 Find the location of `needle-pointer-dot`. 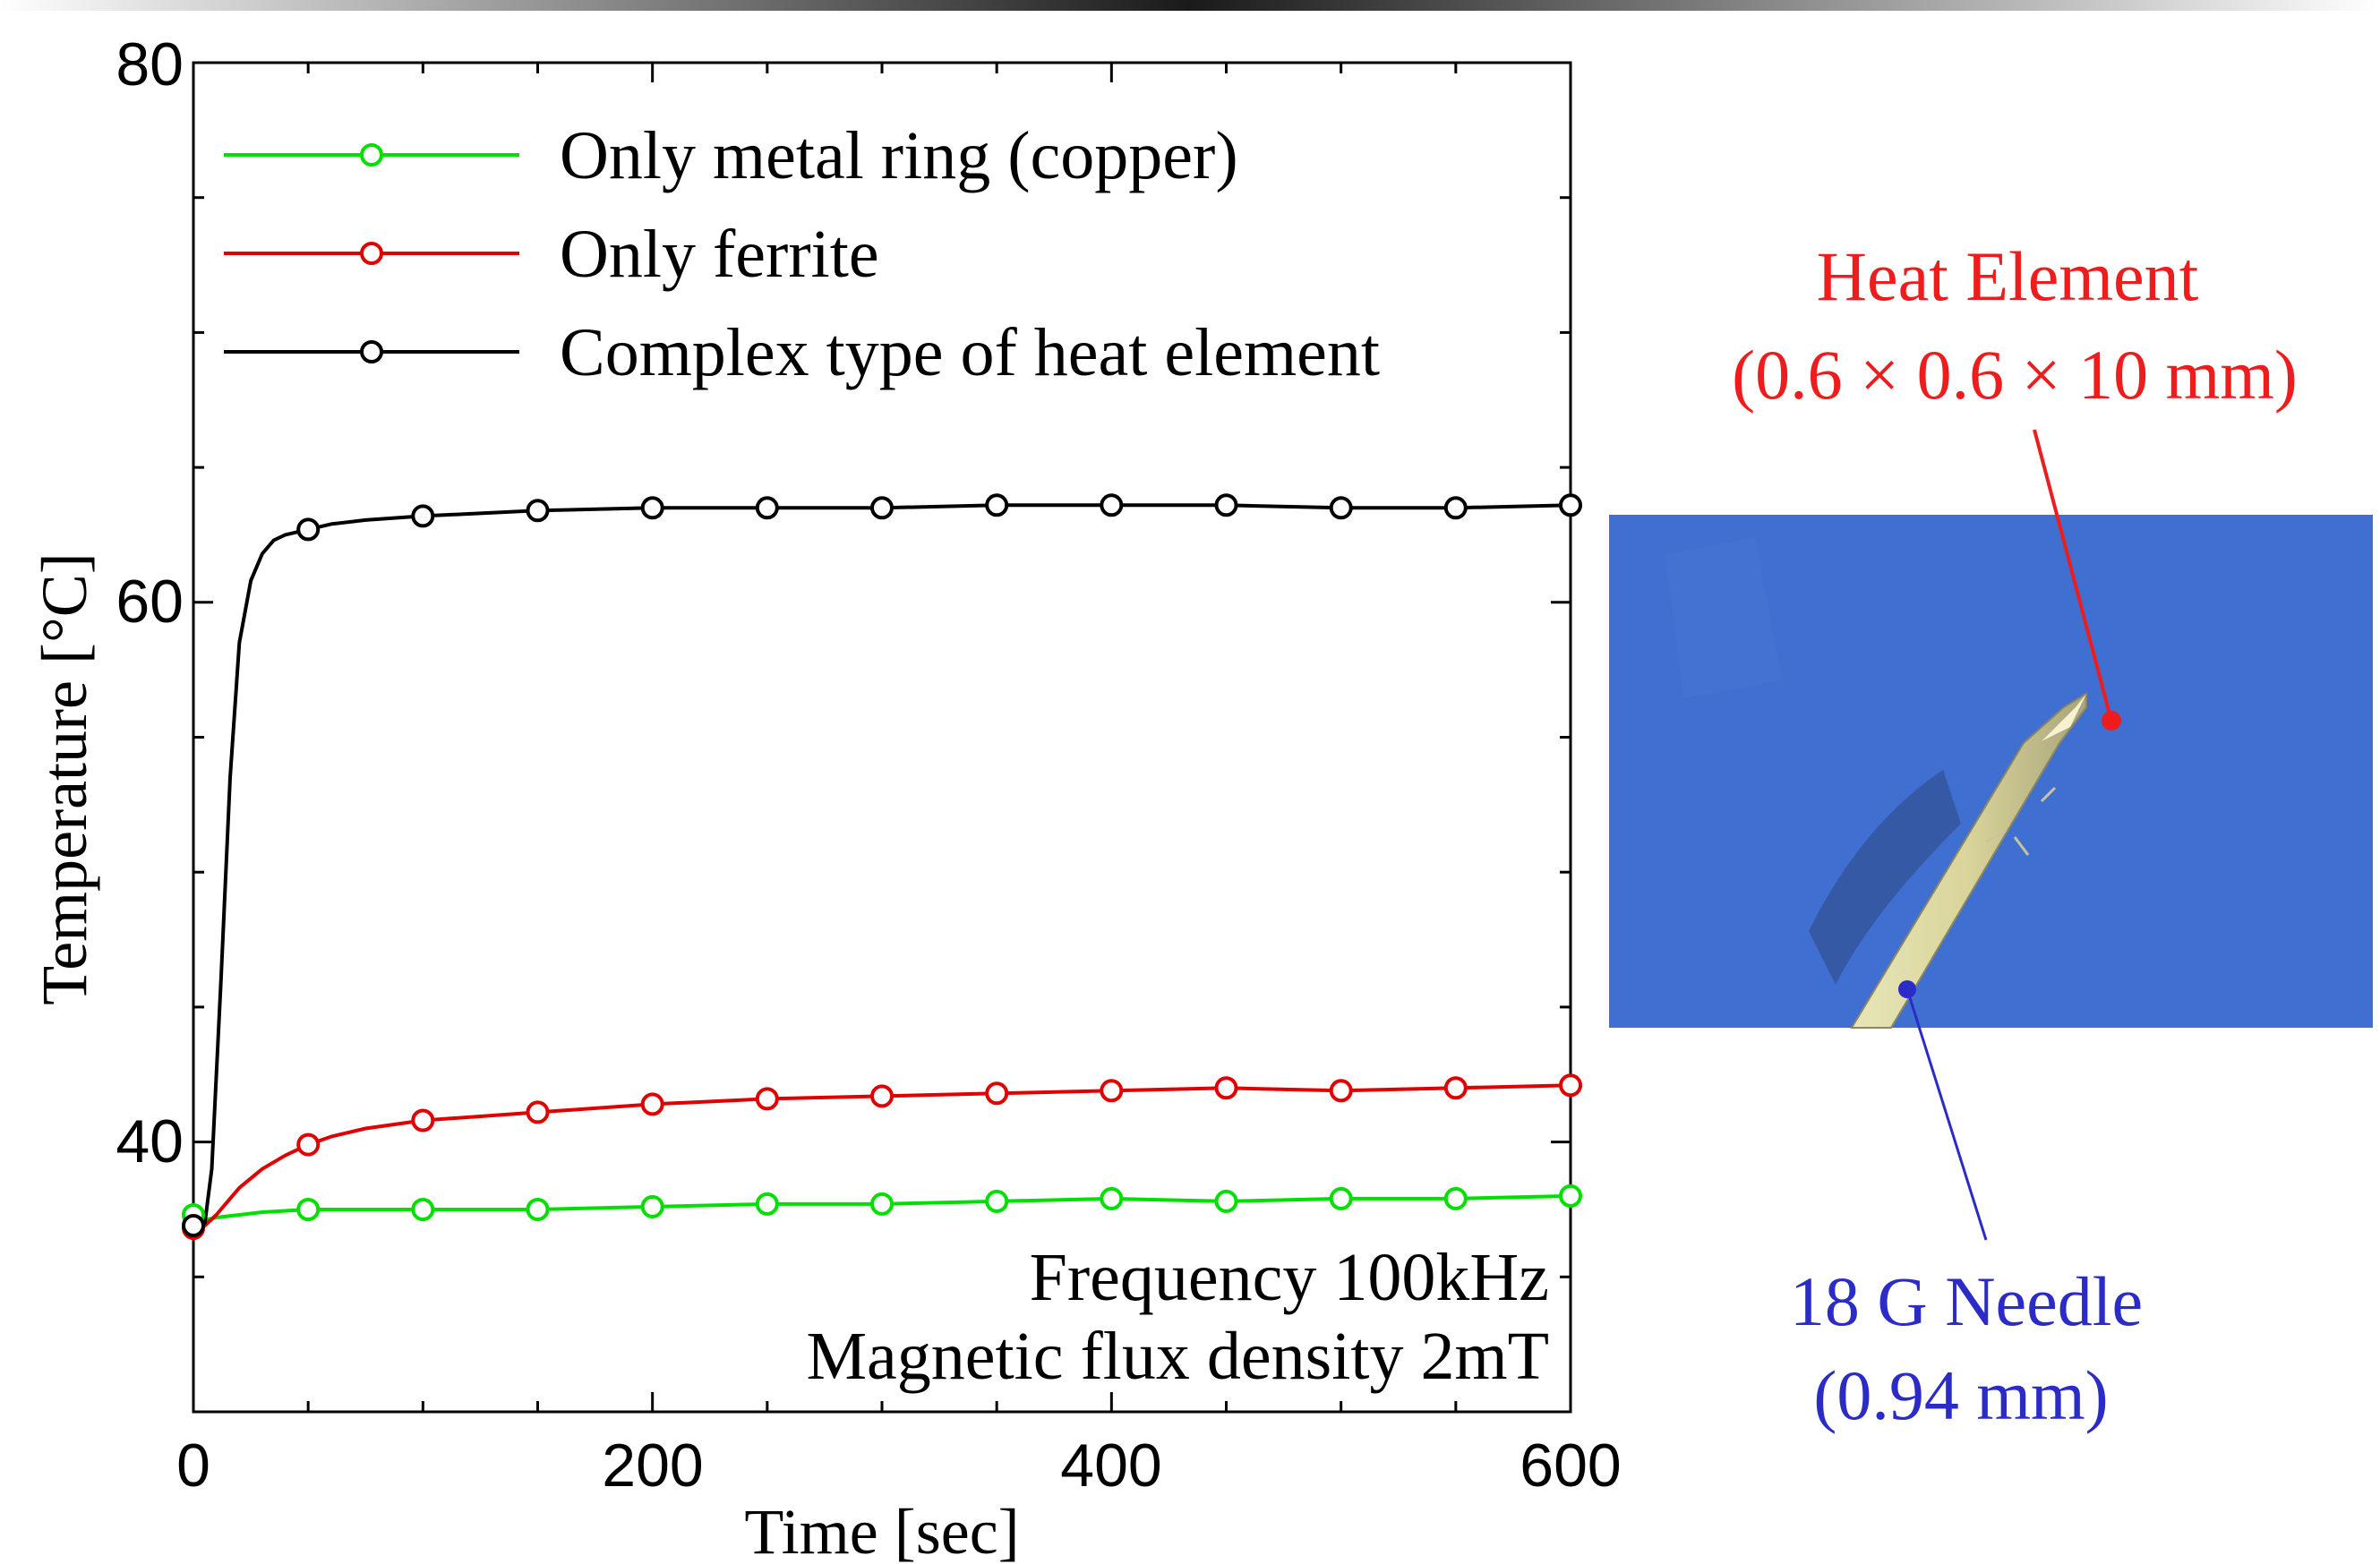

needle-pointer-dot is located at coordinates (1907, 989).